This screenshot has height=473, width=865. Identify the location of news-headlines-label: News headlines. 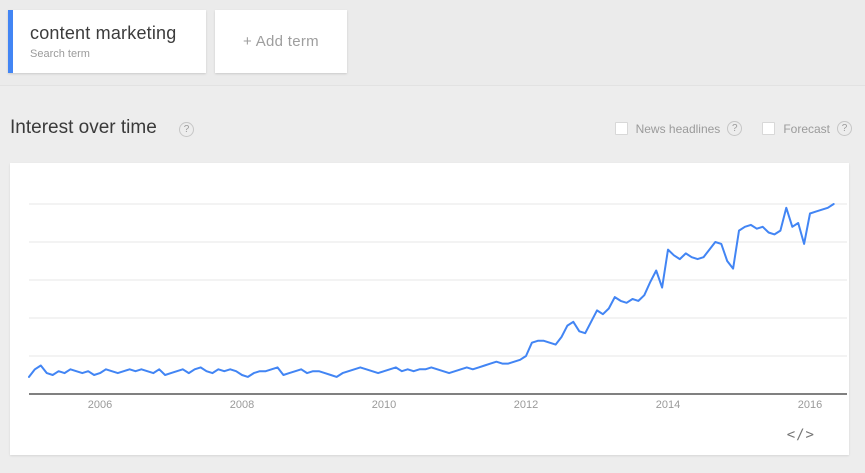
(678, 128).